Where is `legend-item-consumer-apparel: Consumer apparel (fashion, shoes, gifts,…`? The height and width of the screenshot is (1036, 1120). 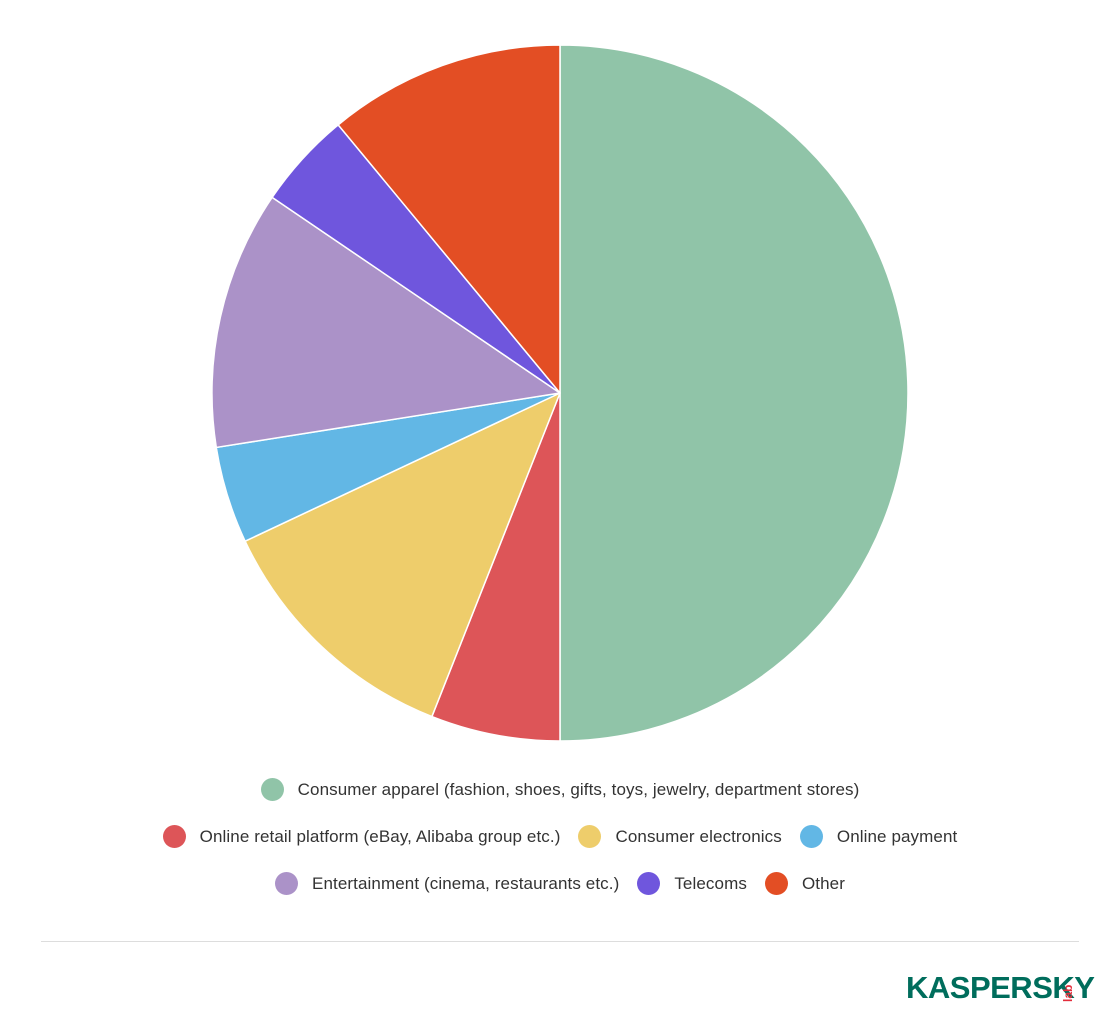
legend-item-consumer-apparel: Consumer apparel (fashion, shoes, gifts,… is located at coordinates (560, 789).